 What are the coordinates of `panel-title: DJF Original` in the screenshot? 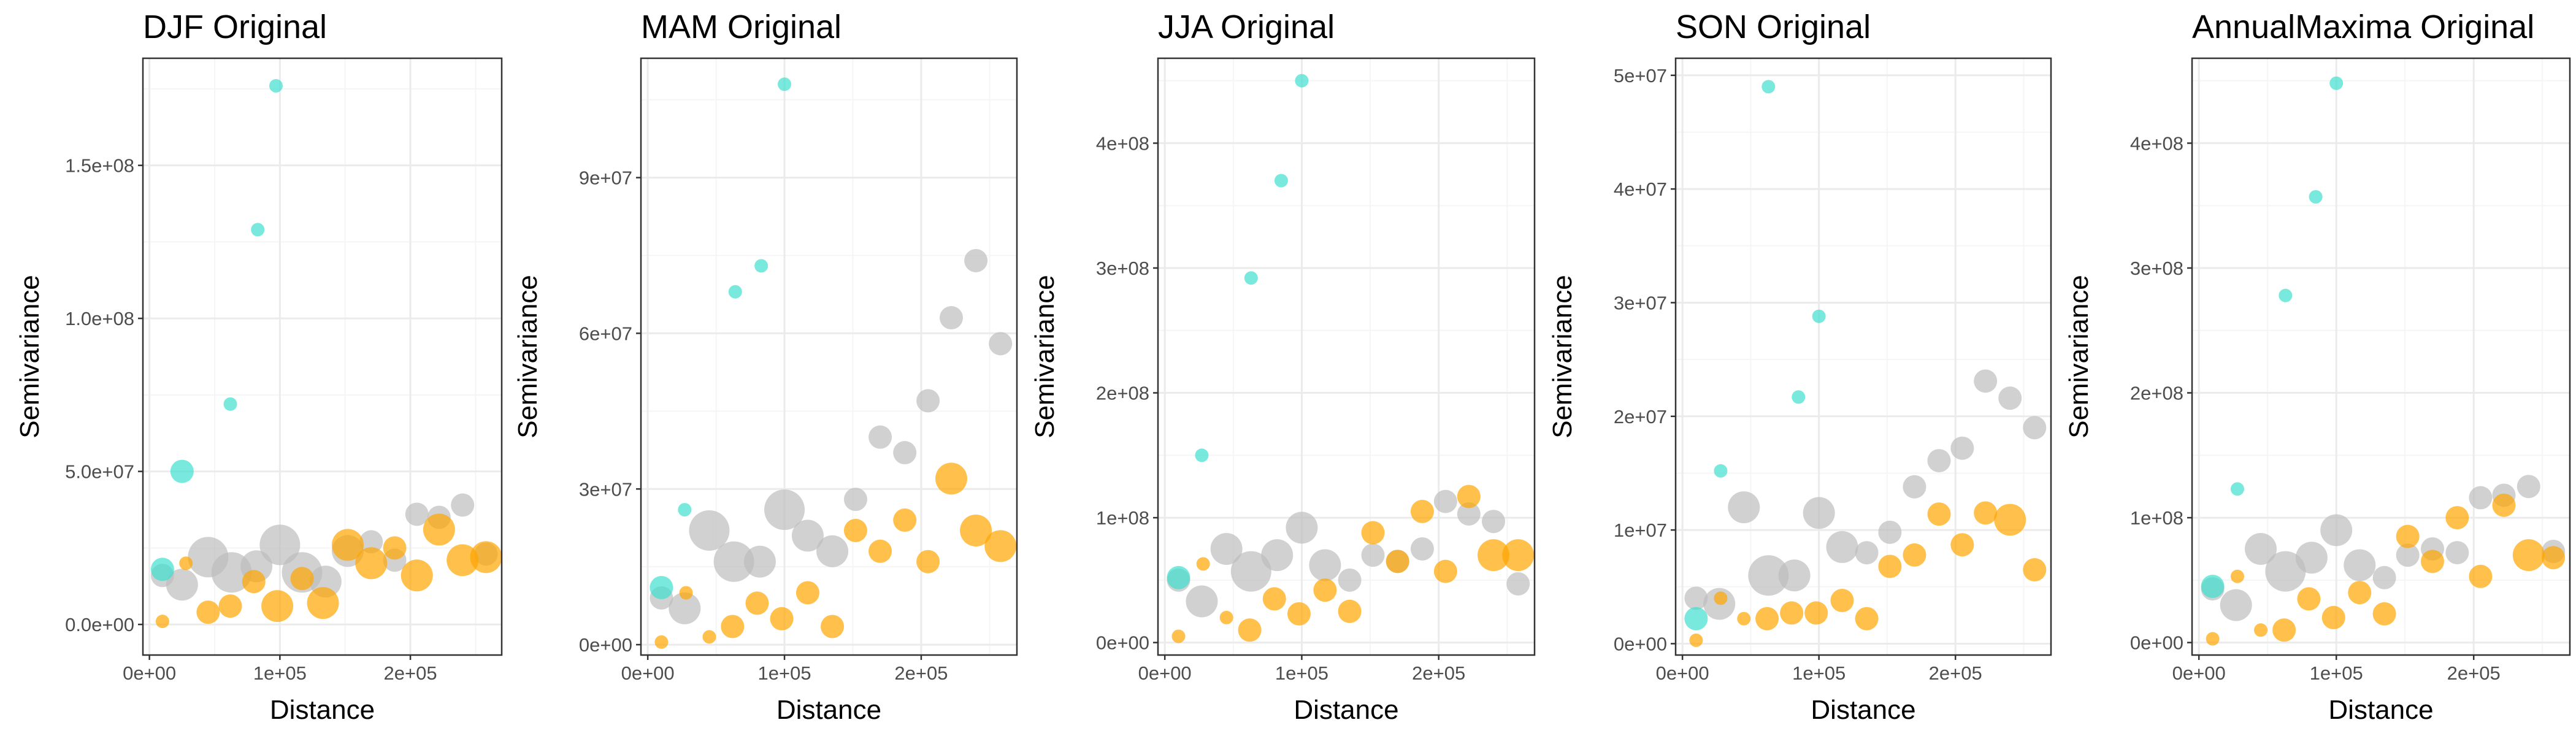 It's located at (235, 27).